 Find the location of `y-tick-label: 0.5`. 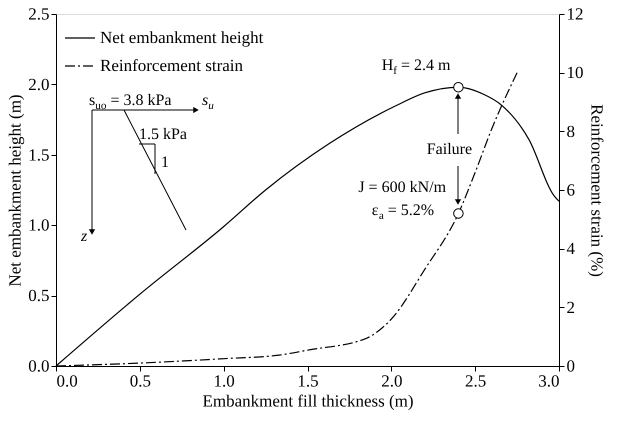

y-tick-label: 0.5 is located at coordinates (39, 296).